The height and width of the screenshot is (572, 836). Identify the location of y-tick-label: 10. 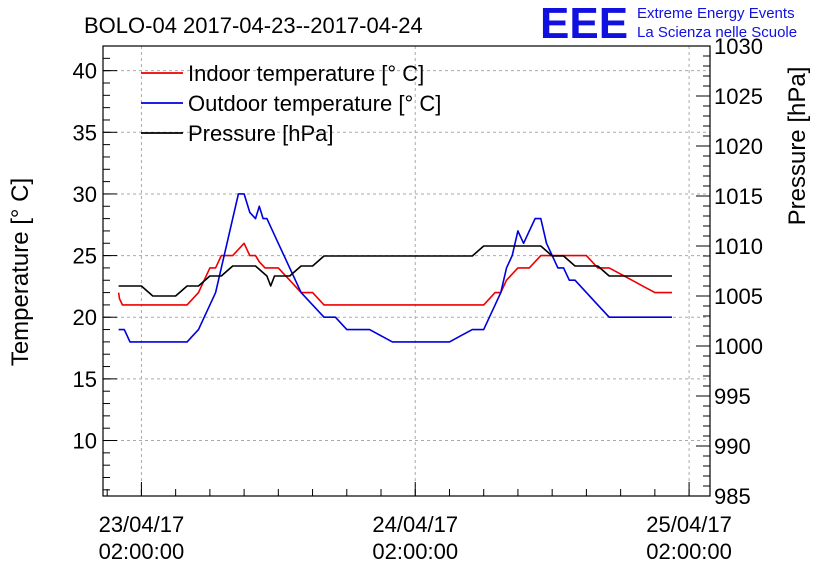
(85, 441).